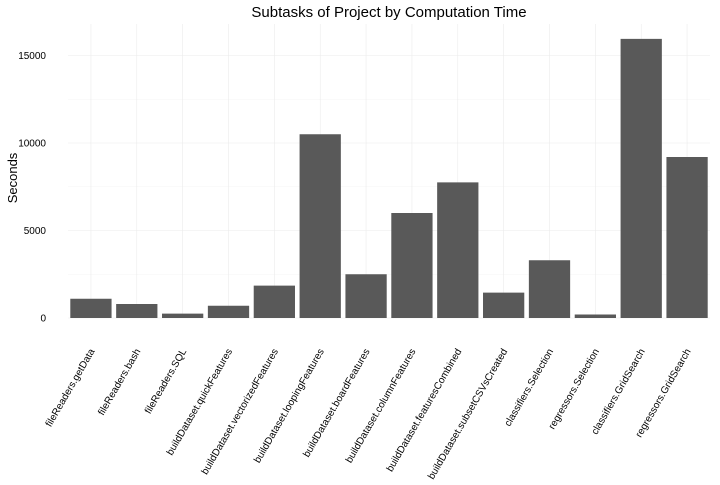 The width and height of the screenshot is (720, 485). I want to click on y-tick-label: 0, so click(43, 319).